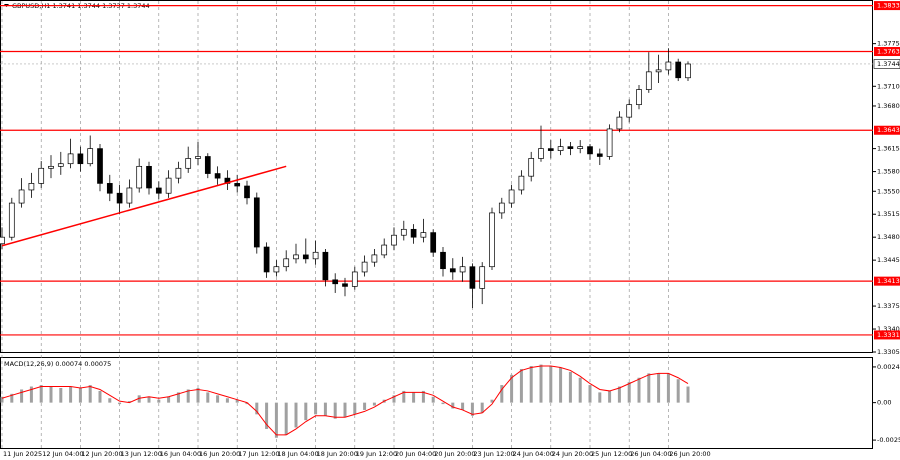  I want to click on x-tick-label: 24 Jun 04:00, so click(533, 454).